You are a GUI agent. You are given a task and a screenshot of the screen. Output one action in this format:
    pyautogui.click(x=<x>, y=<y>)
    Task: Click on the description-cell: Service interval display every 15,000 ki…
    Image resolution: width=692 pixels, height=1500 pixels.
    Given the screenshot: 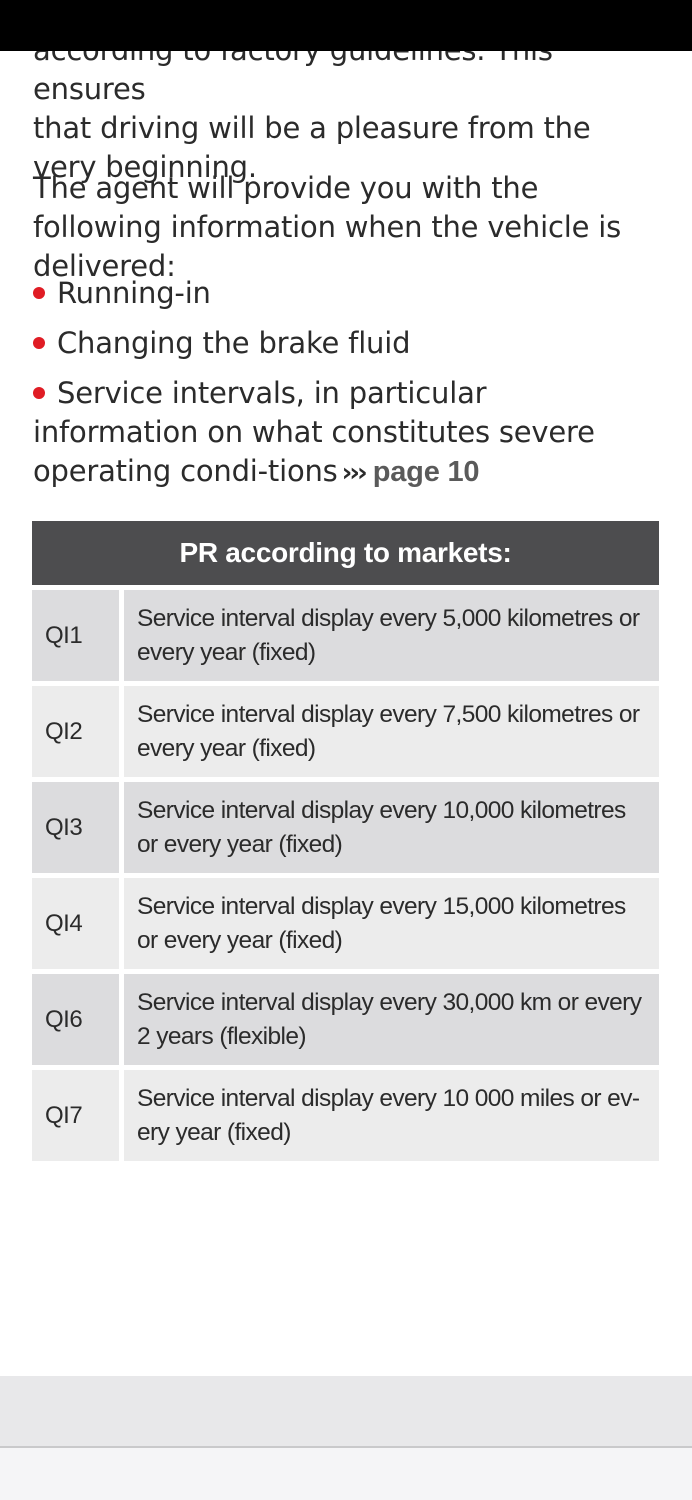 What is the action you would take?
    pyautogui.click(x=391, y=923)
    